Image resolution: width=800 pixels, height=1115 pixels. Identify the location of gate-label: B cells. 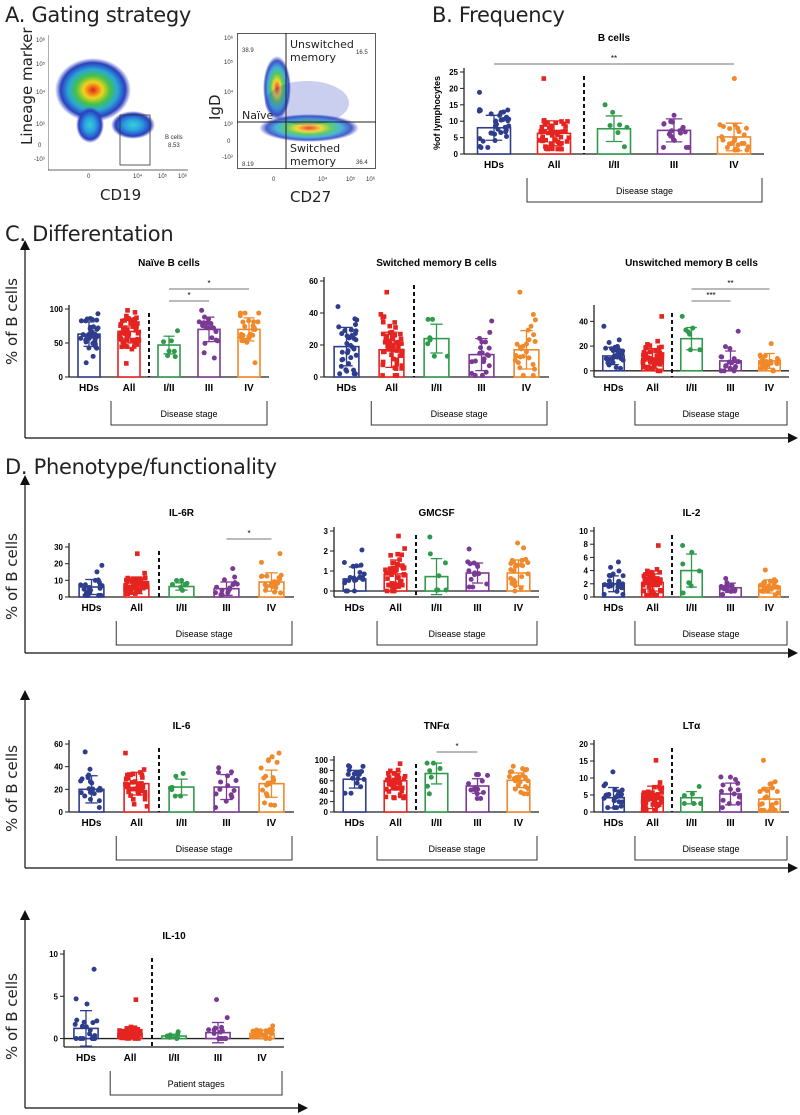
(174, 138).